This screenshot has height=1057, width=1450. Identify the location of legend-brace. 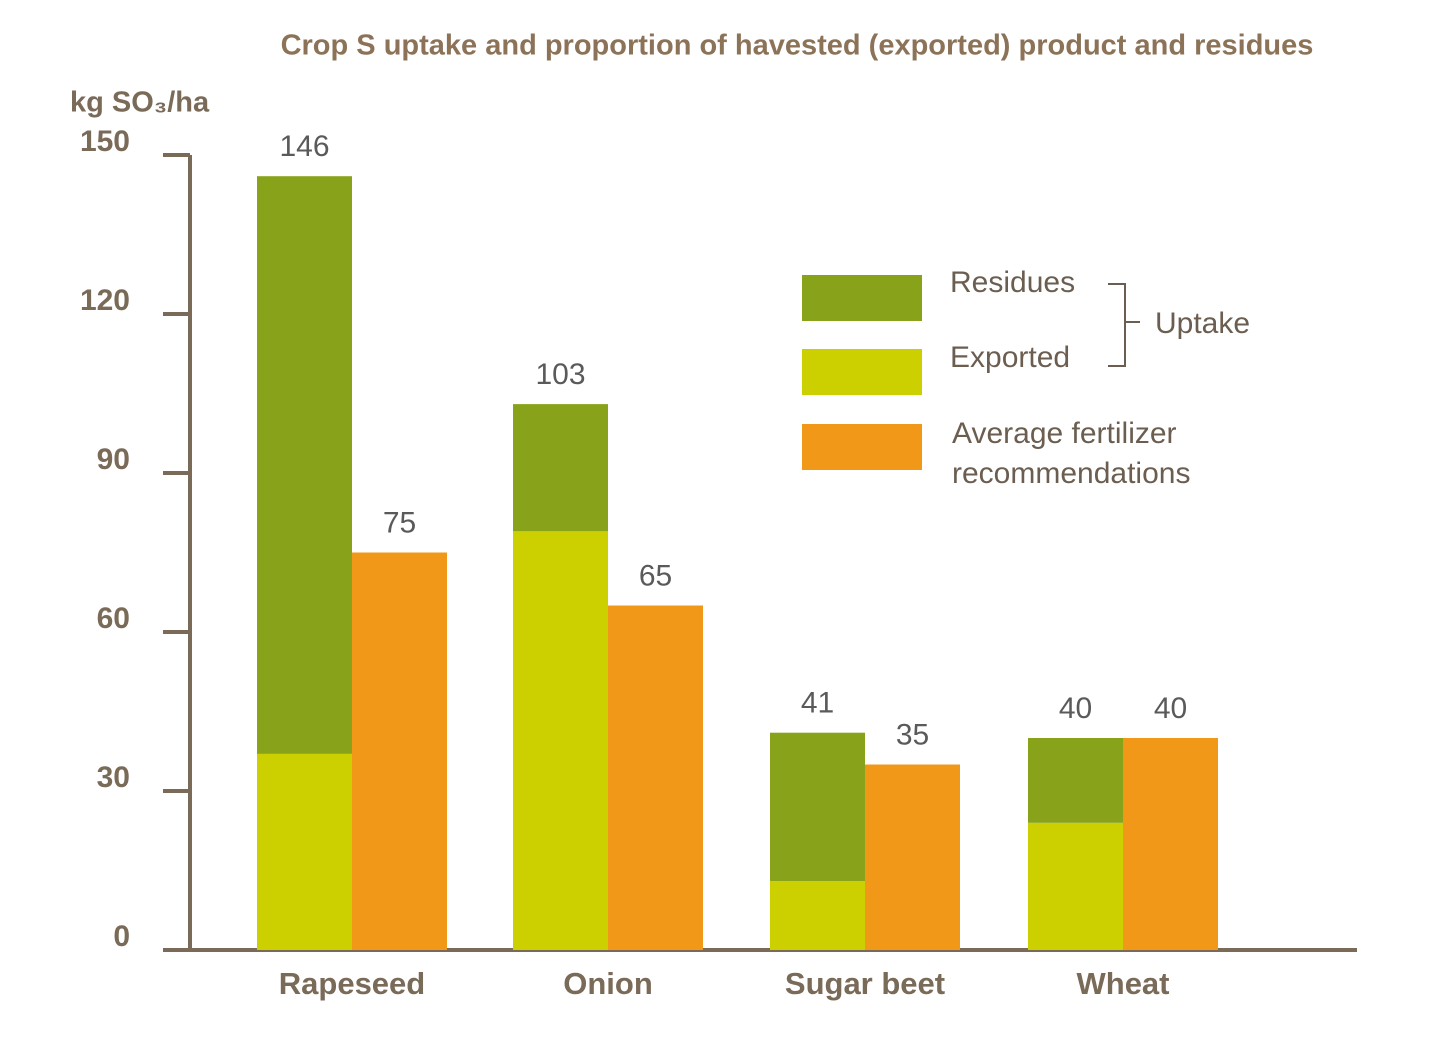
(1124, 325).